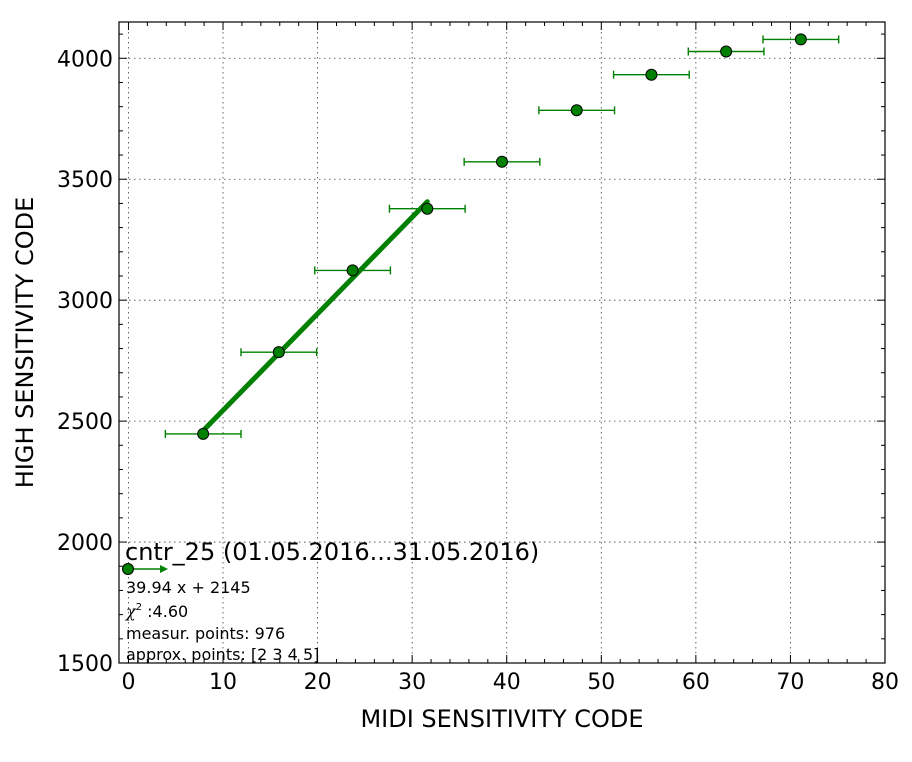 The height and width of the screenshot is (762, 912). I want to click on chi-square-value: χ2 :4.60, so click(156, 611).